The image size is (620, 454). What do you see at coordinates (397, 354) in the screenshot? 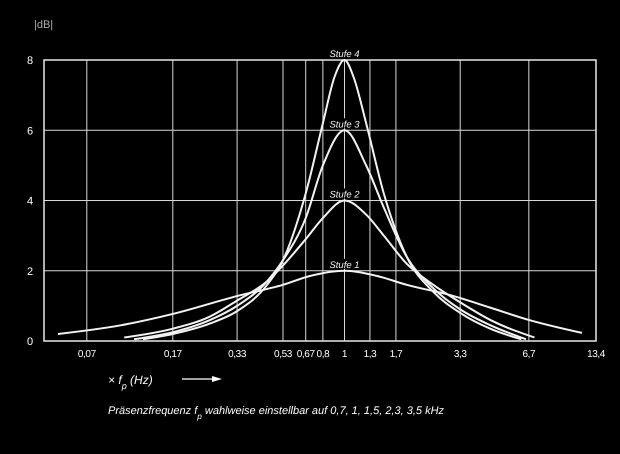
I see `x-tick-label: 1,7` at bounding box center [397, 354].